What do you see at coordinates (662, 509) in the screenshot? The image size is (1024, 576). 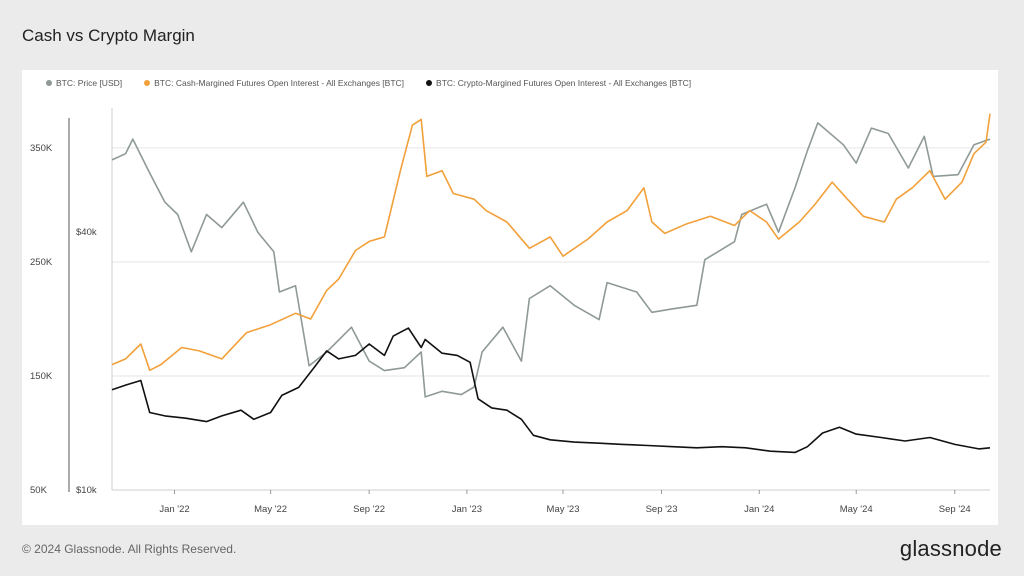 I see `x-tick-label: Sep '23` at bounding box center [662, 509].